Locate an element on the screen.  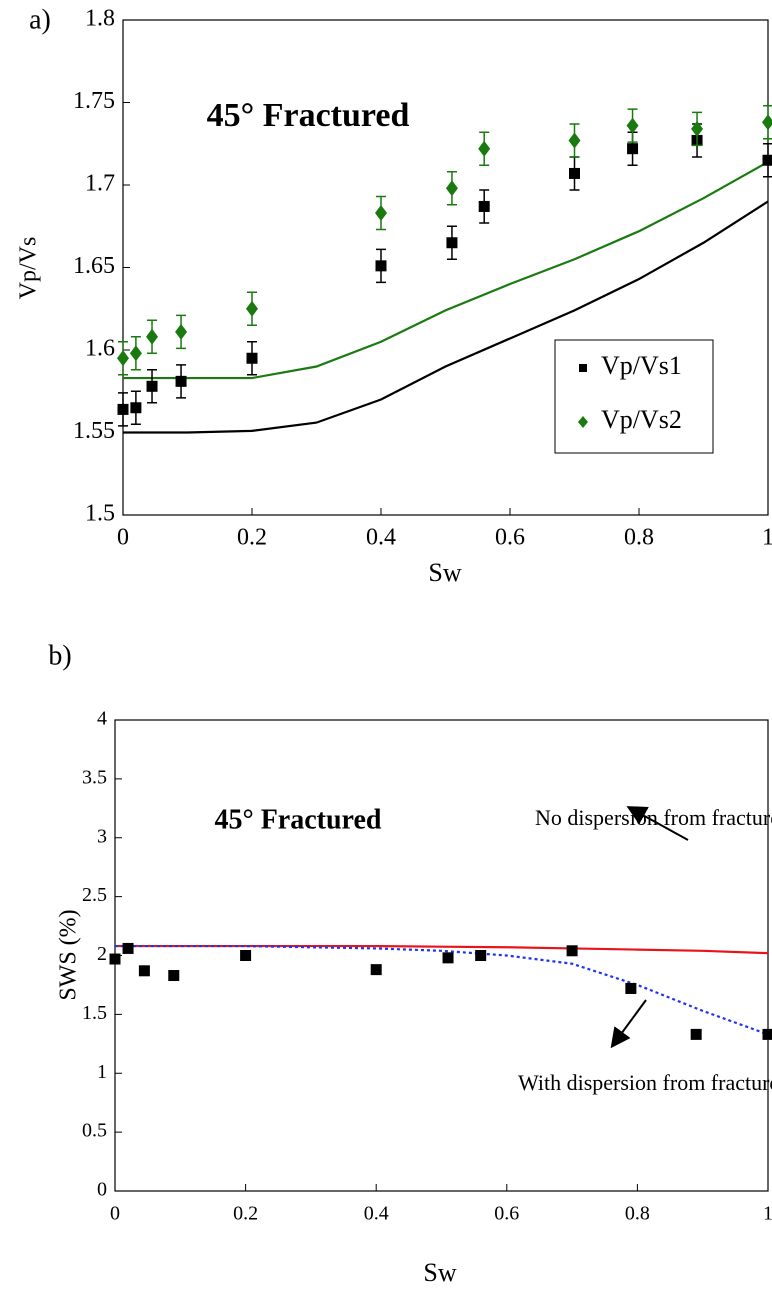
y-tick-label: 3 is located at coordinates (102, 836).